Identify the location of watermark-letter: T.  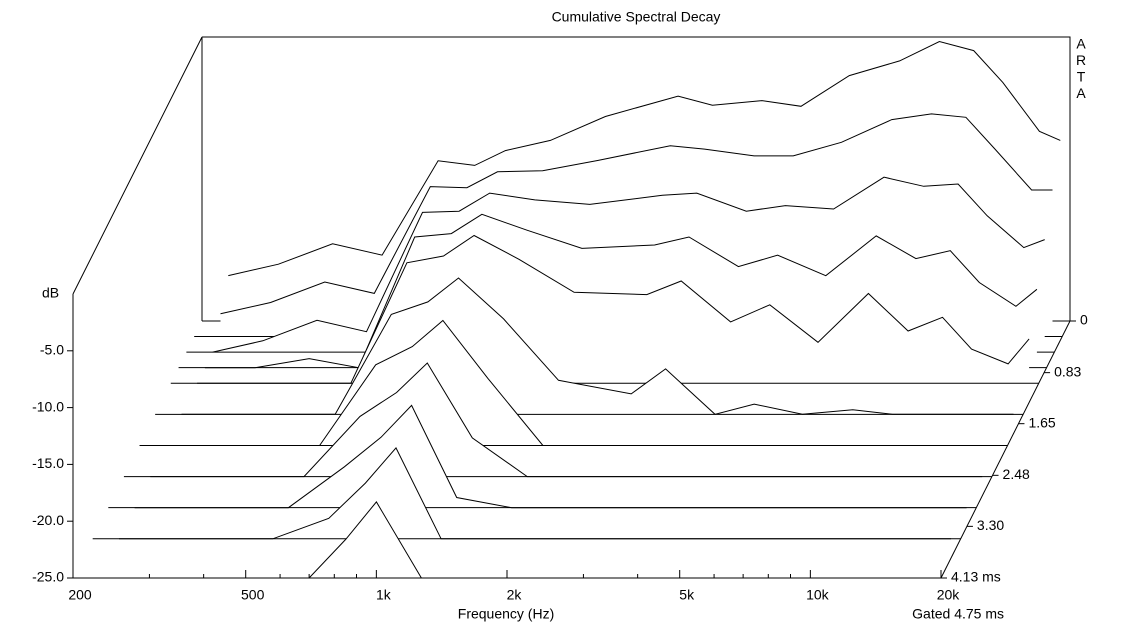
(1081, 77).